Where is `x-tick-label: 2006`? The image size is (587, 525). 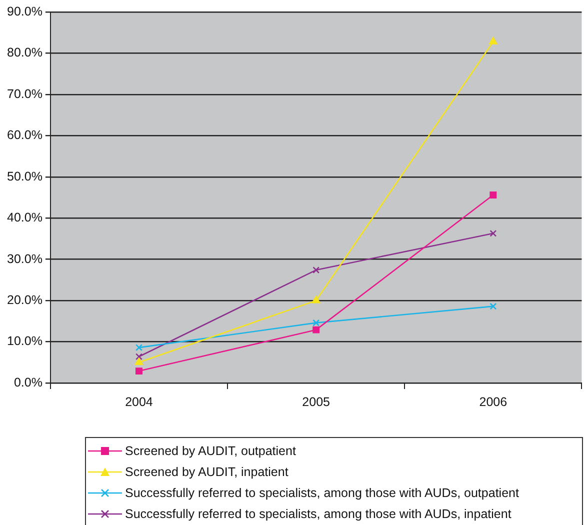
x-tick-label: 2006 is located at coordinates (493, 401).